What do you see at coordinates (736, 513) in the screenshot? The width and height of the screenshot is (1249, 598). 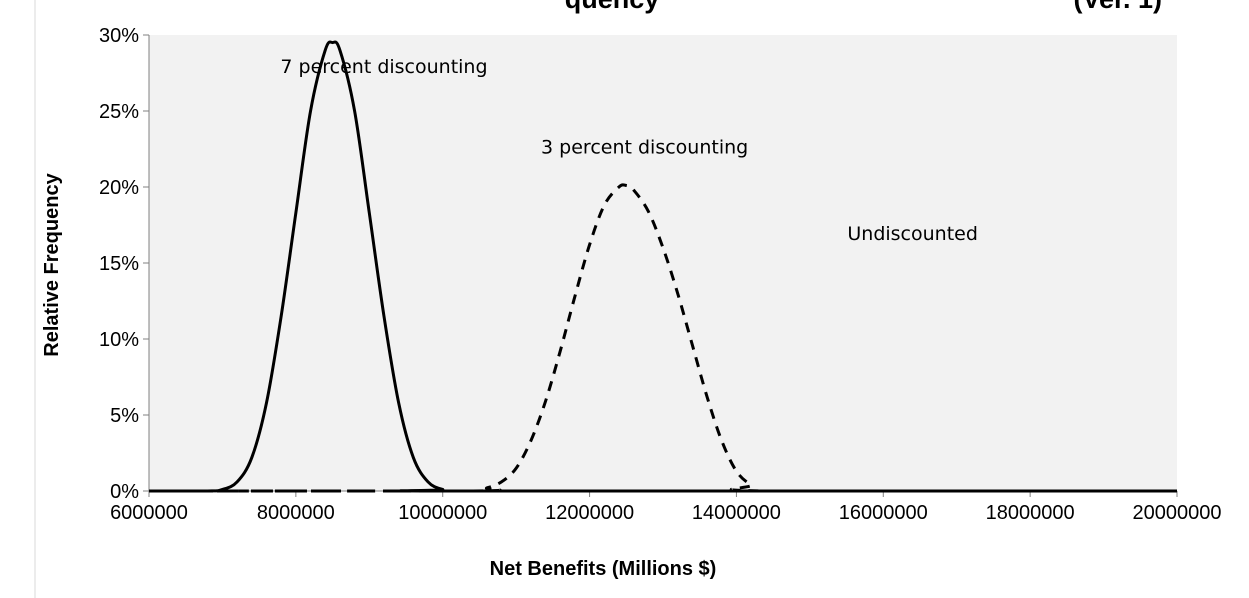 I see `x-tick-label: 14000000` at bounding box center [736, 513].